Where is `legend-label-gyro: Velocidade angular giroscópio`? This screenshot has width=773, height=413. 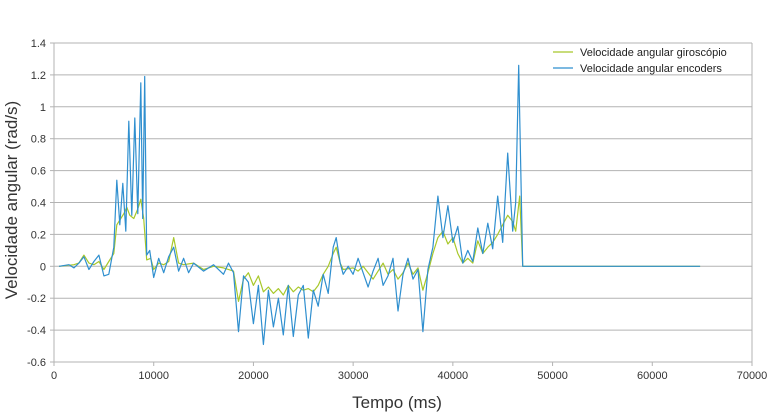 legend-label-gyro: Velocidade angular giroscópio is located at coordinates (653, 53).